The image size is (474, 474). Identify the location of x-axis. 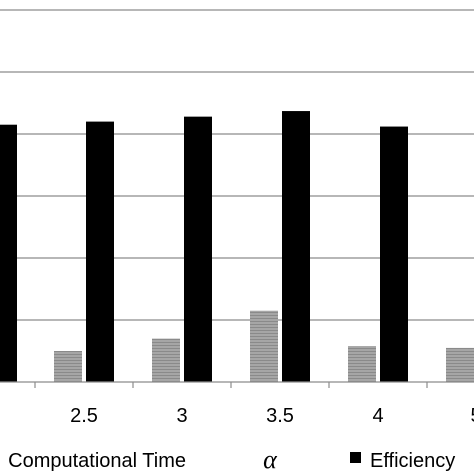
(237, 384).